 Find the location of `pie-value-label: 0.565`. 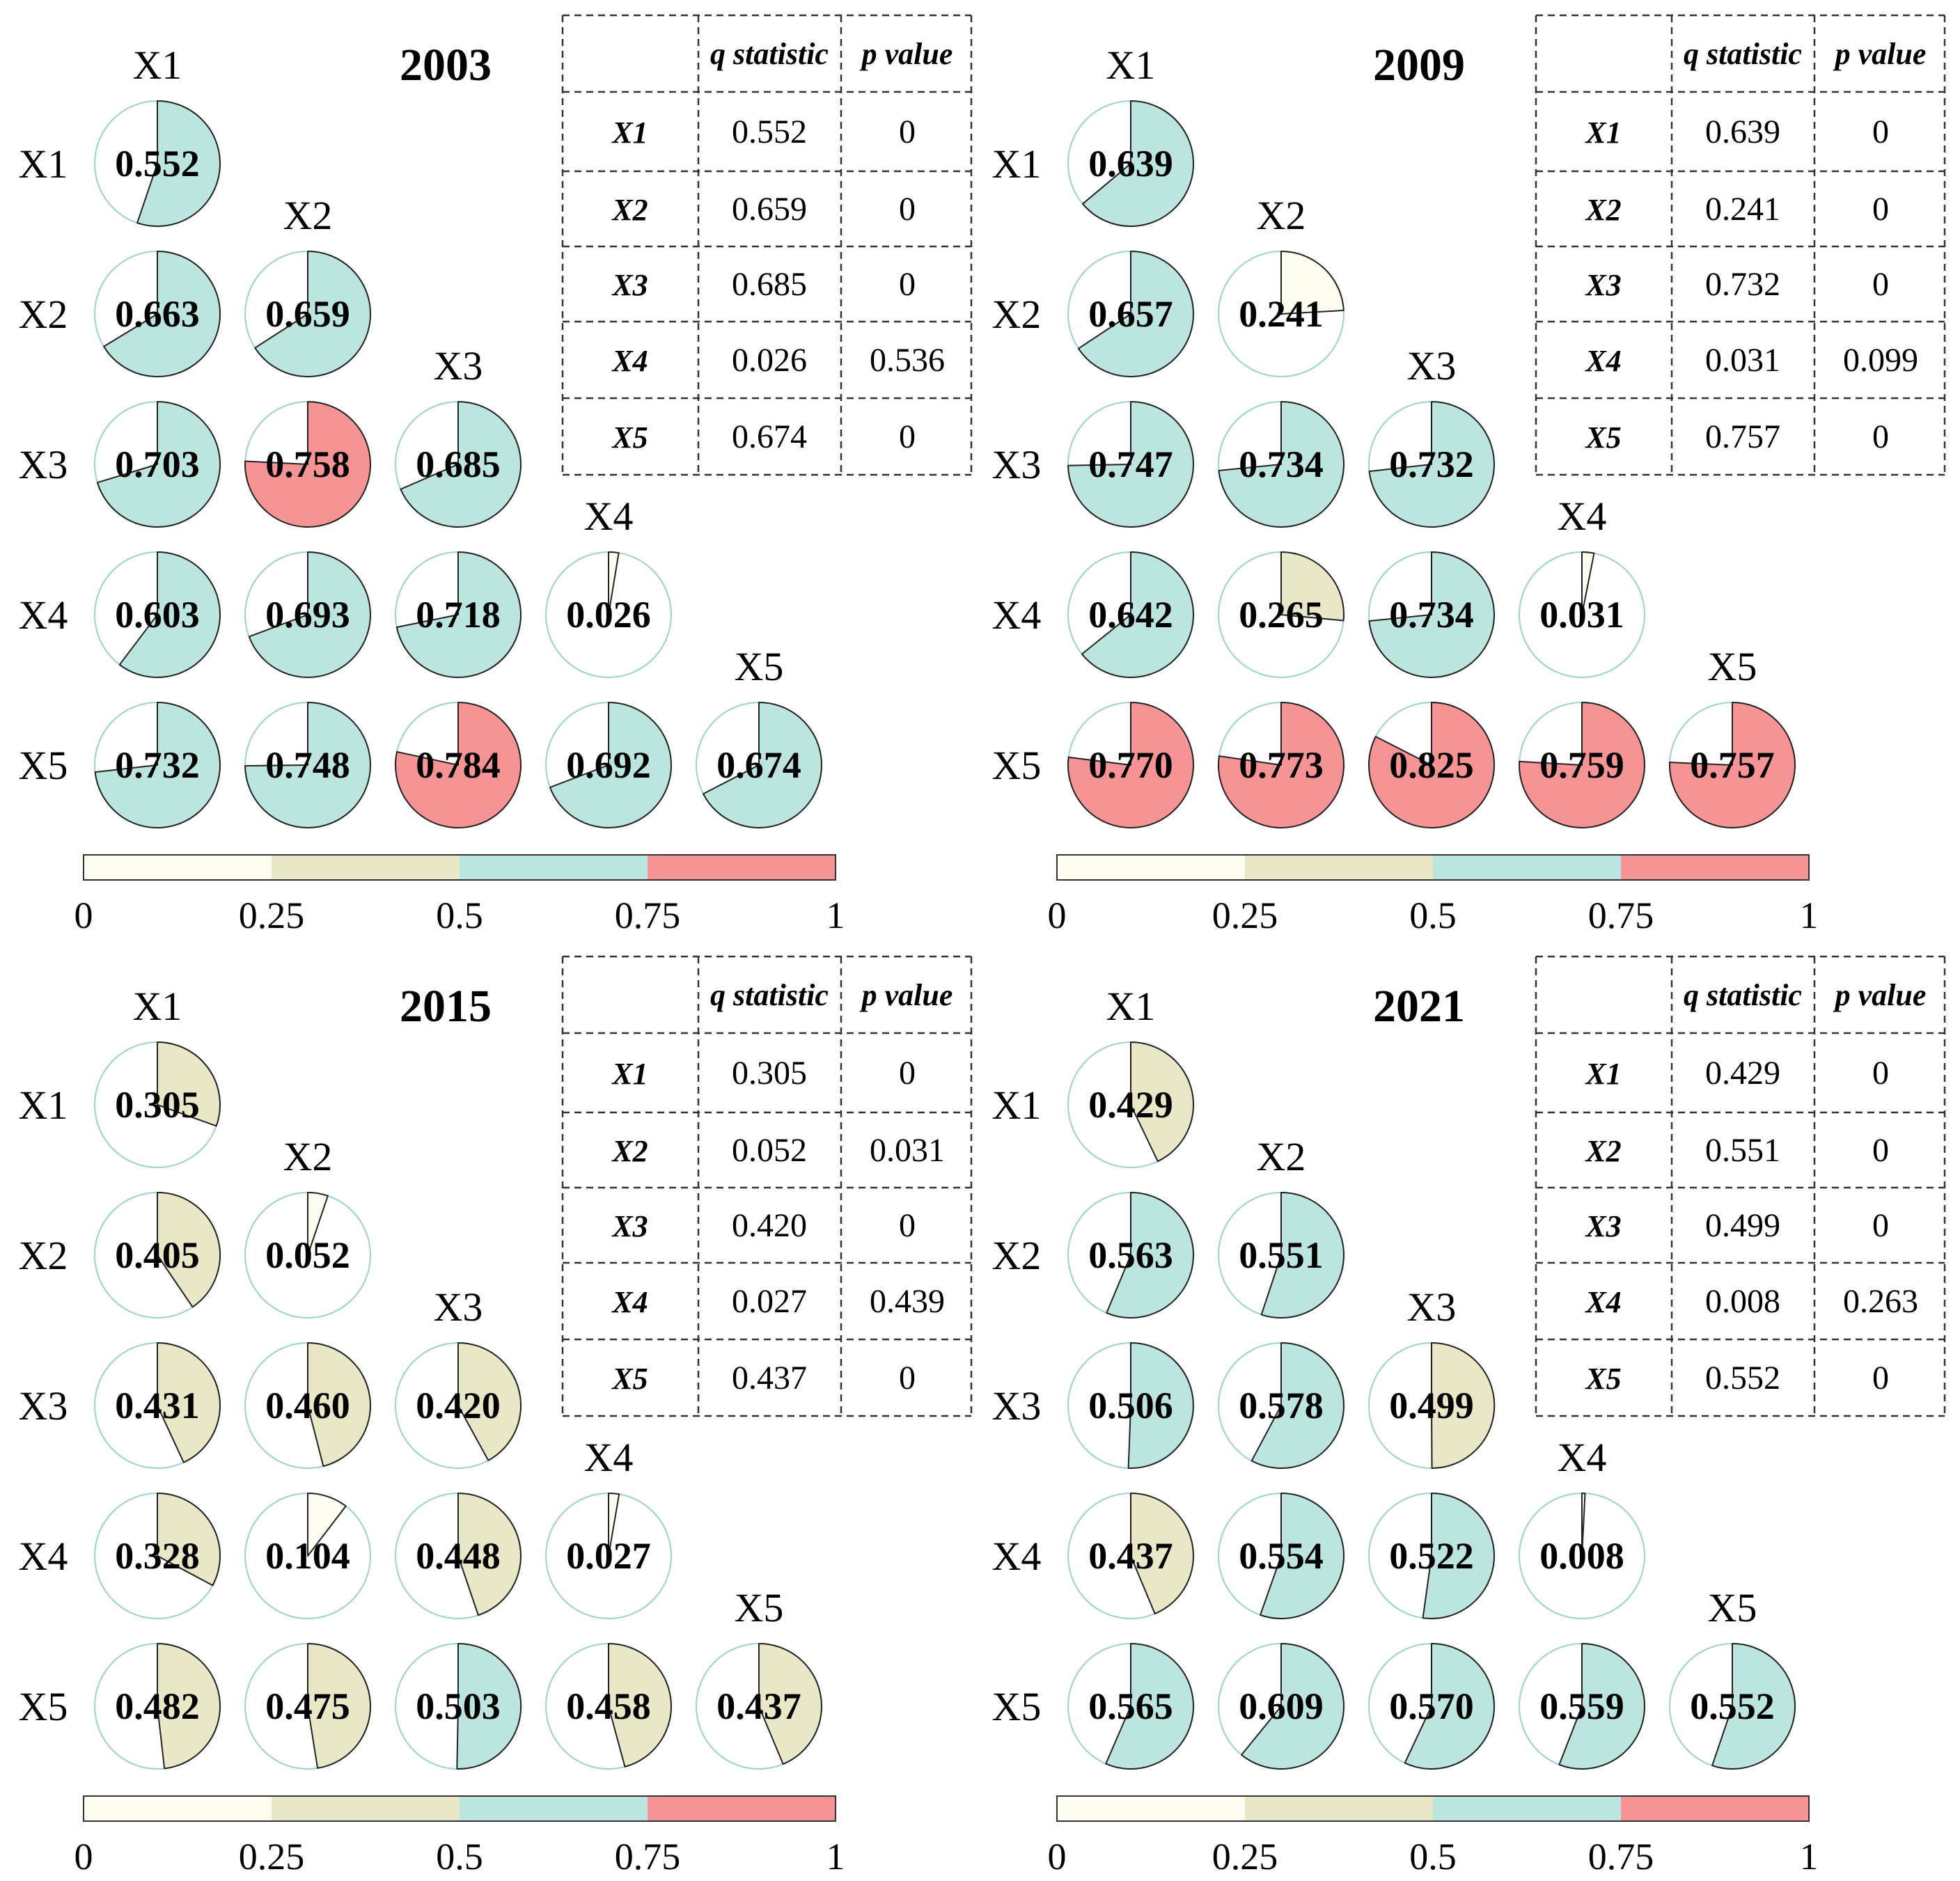

pie-value-label: 0.565 is located at coordinates (1130, 1706).